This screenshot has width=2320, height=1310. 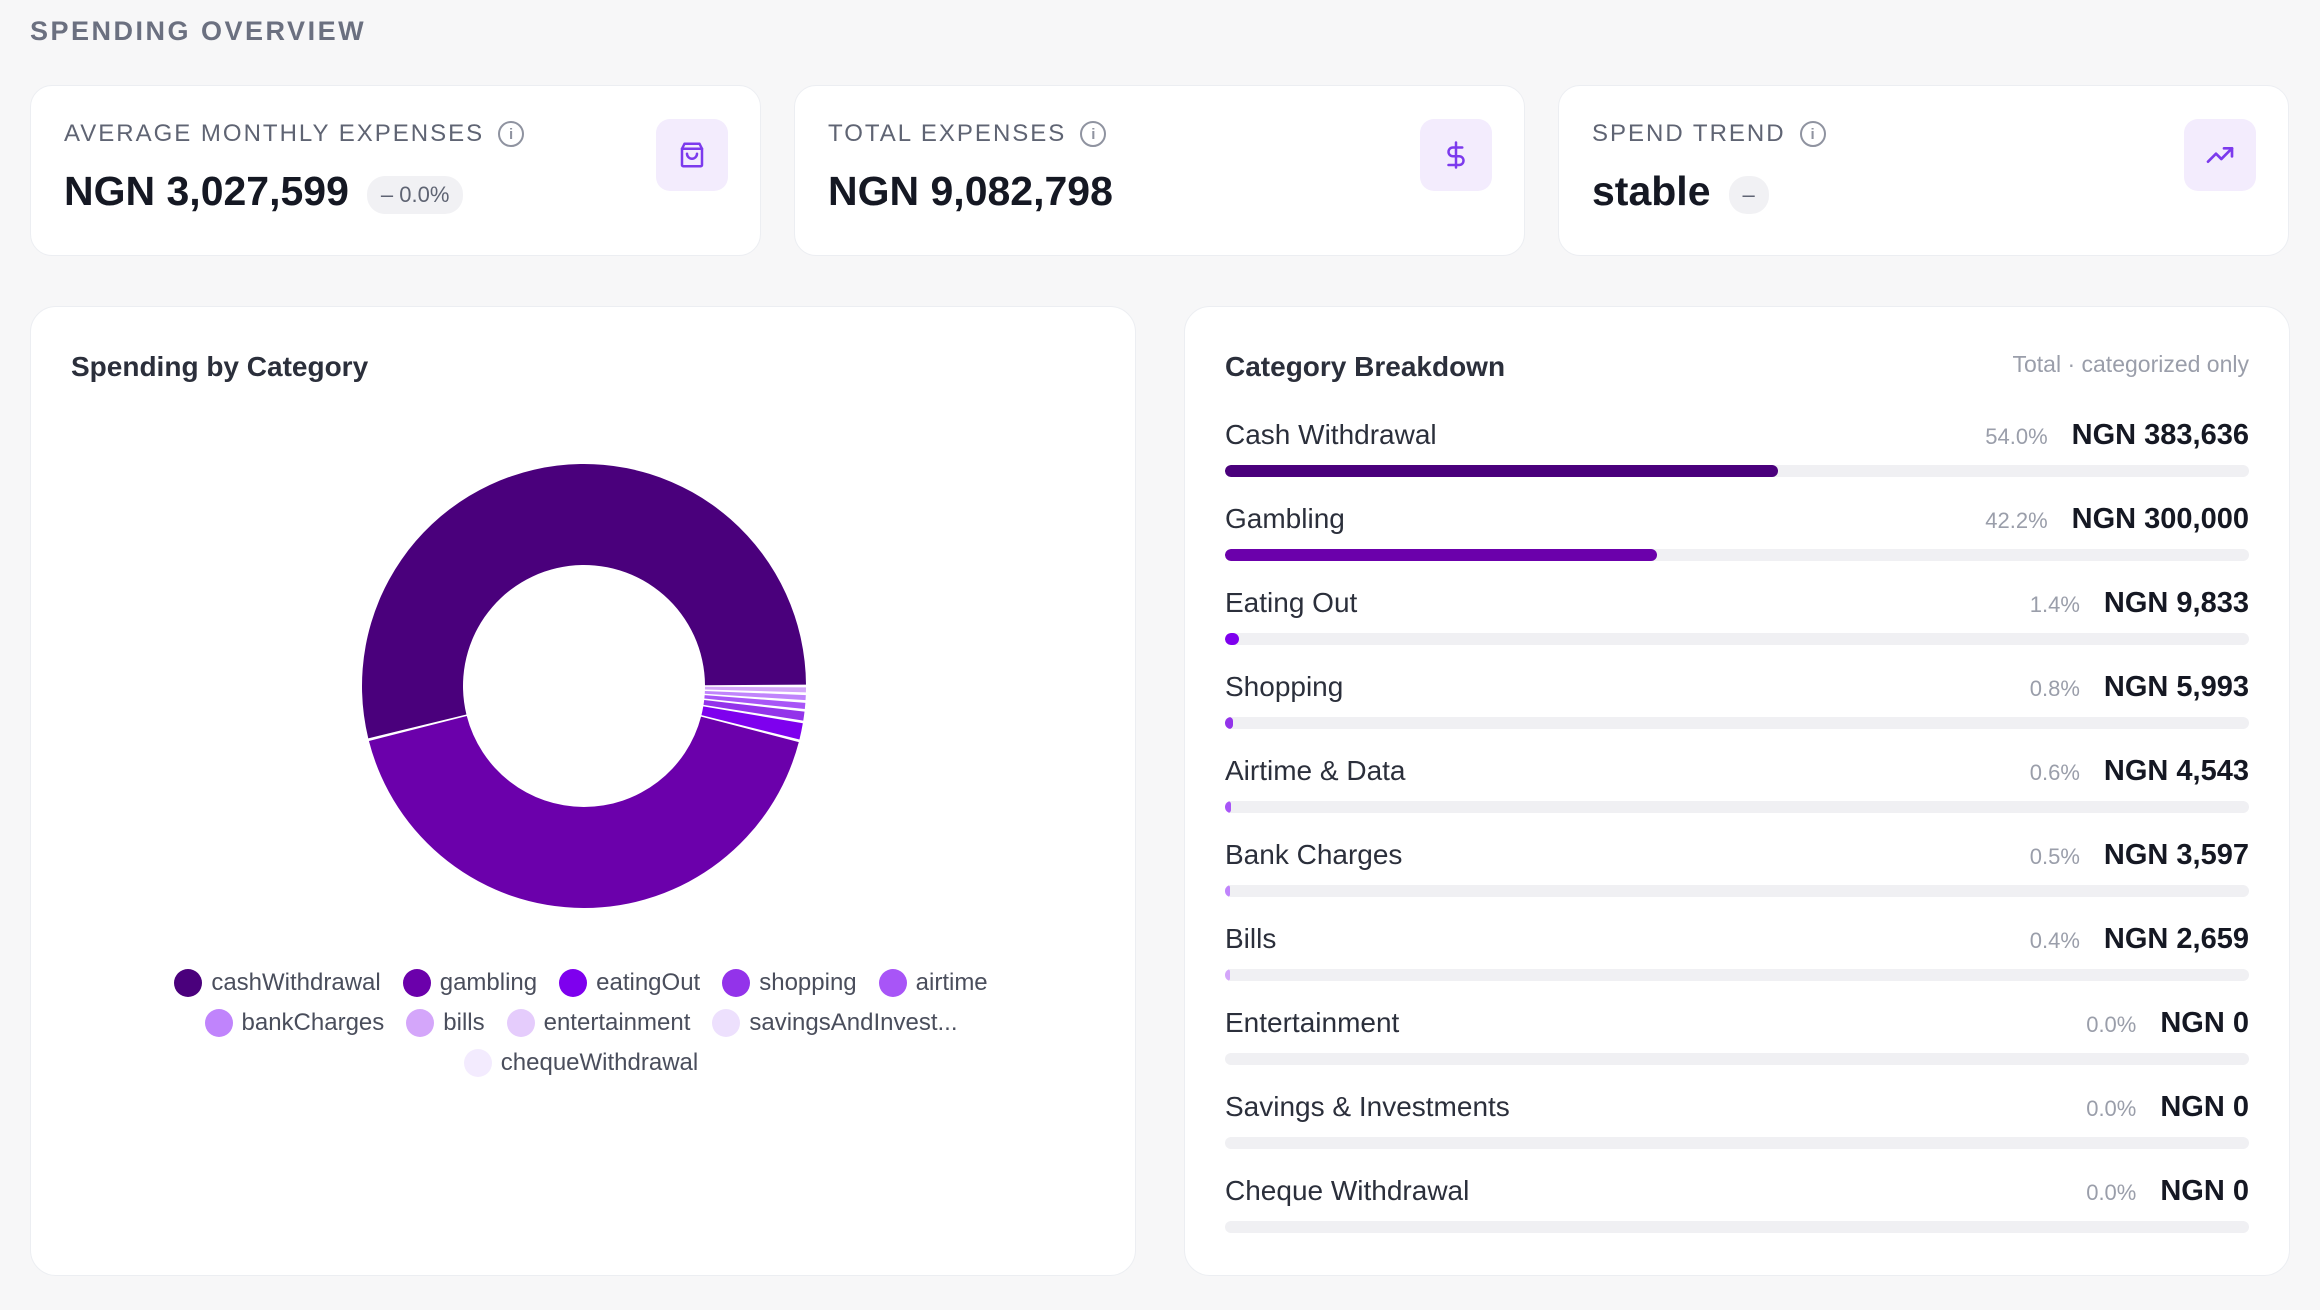 I want to click on donut-slice-shopping, so click(x=754, y=710).